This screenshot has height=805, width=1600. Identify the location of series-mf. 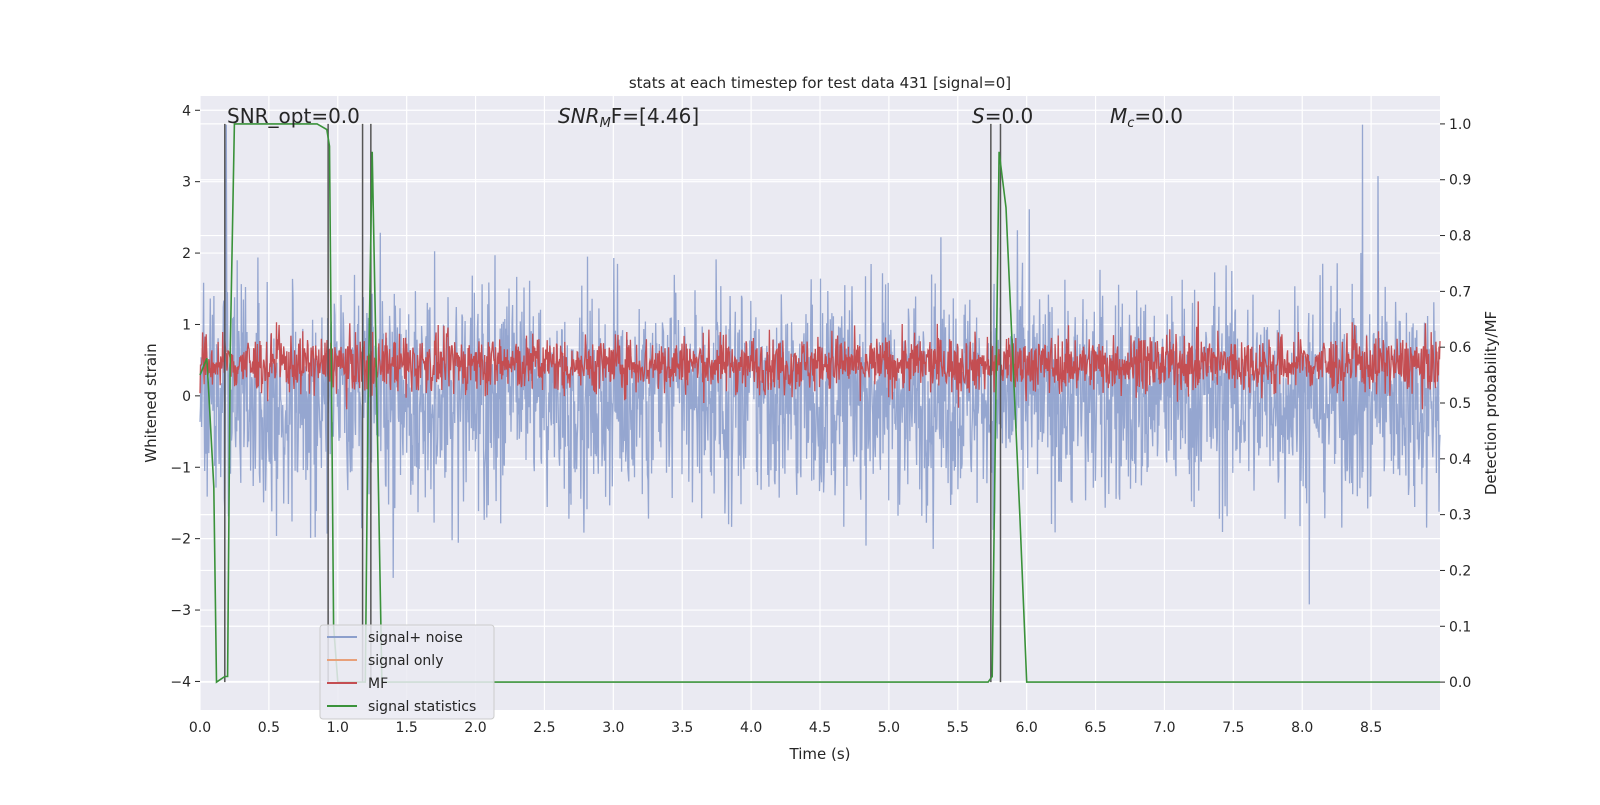
(820, 355).